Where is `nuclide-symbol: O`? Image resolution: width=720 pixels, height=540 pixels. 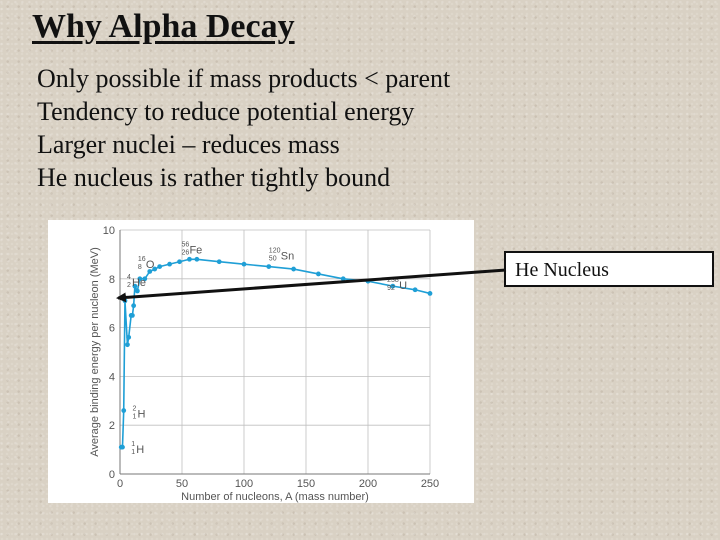
nuclide-symbol: O is located at coordinates (150, 265).